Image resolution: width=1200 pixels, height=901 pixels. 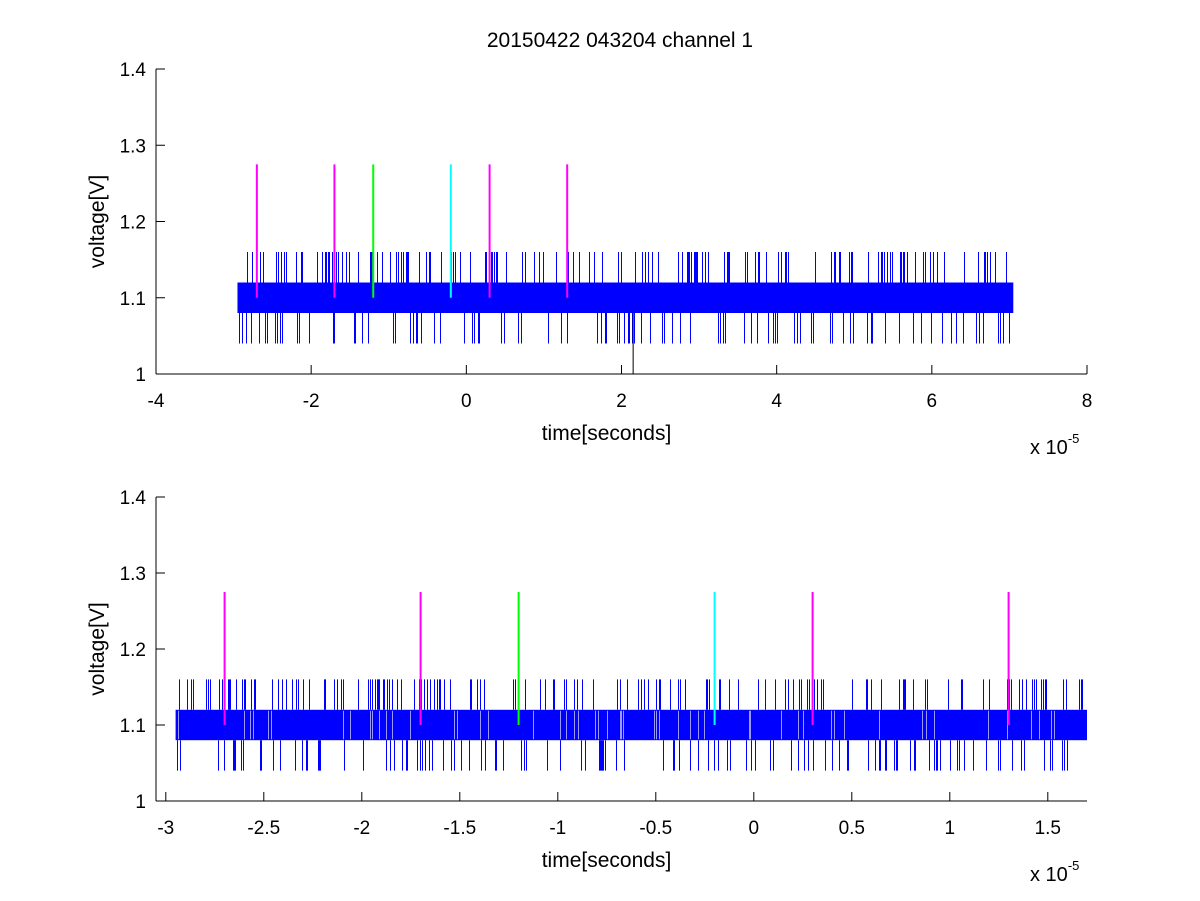 I want to click on plot-0-xtick-label: 6, so click(x=932, y=401).